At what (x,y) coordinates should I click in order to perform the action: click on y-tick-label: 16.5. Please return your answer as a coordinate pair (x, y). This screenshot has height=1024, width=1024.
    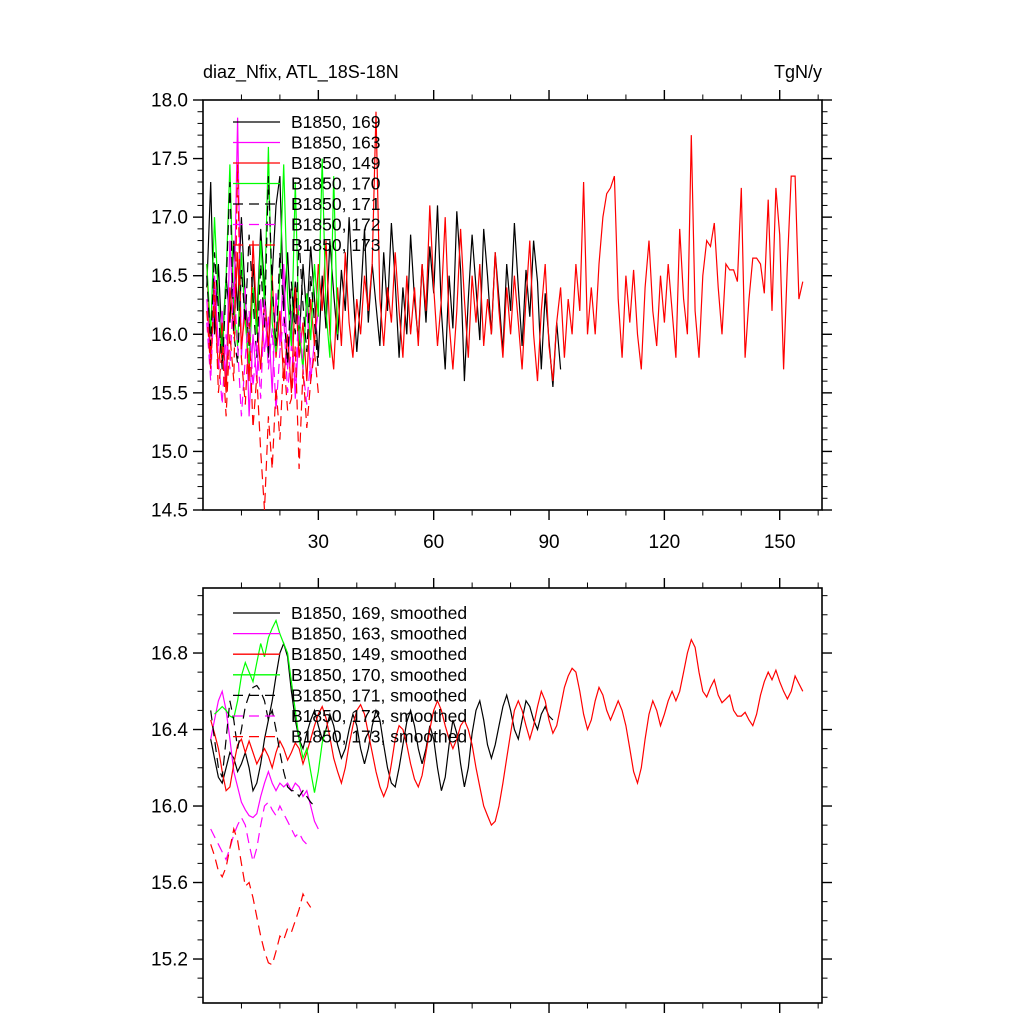
    Looking at the image, I should click on (169, 276).